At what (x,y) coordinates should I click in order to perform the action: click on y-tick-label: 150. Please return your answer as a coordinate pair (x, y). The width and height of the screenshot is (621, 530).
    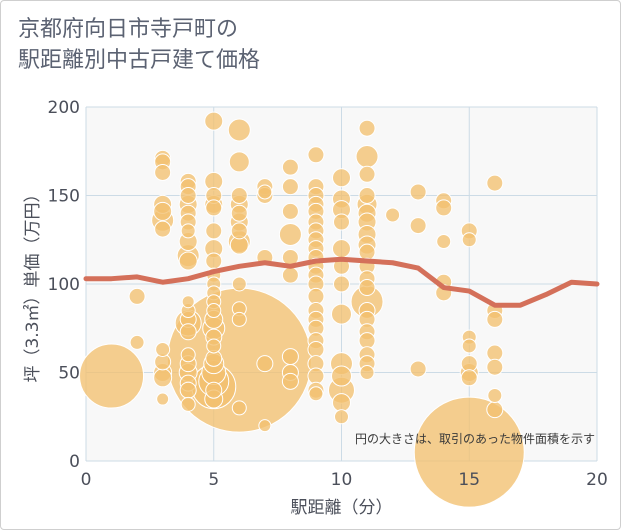
    Looking at the image, I should click on (64, 197).